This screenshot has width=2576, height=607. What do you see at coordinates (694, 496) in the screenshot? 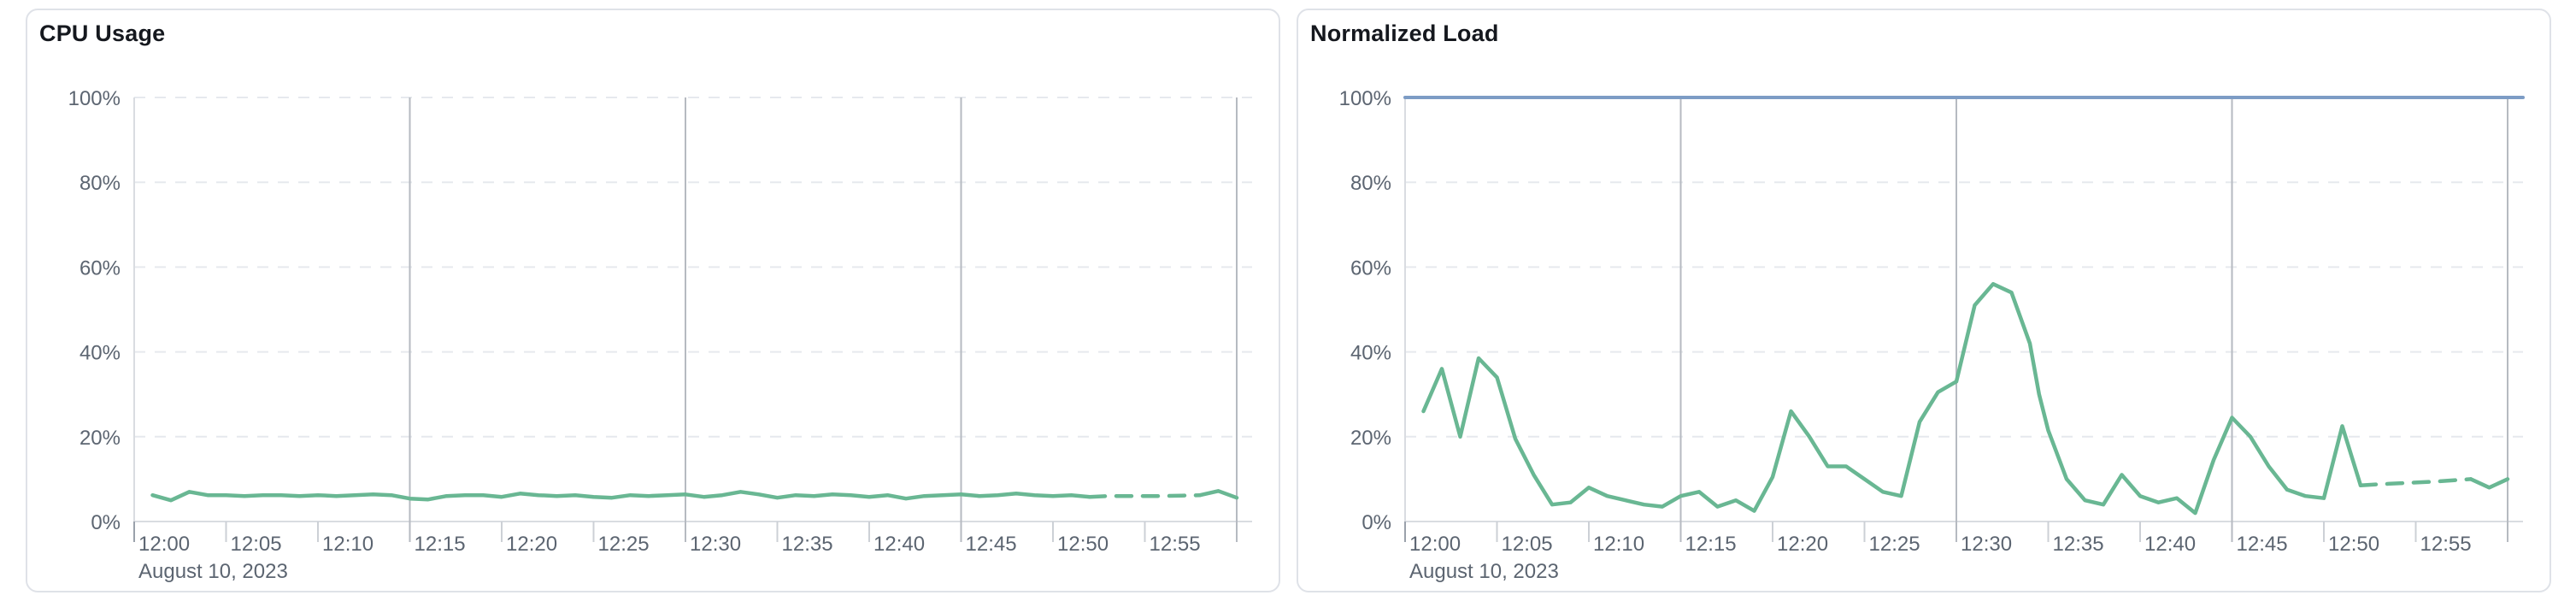
I see `series-cpu-usage-percent` at bounding box center [694, 496].